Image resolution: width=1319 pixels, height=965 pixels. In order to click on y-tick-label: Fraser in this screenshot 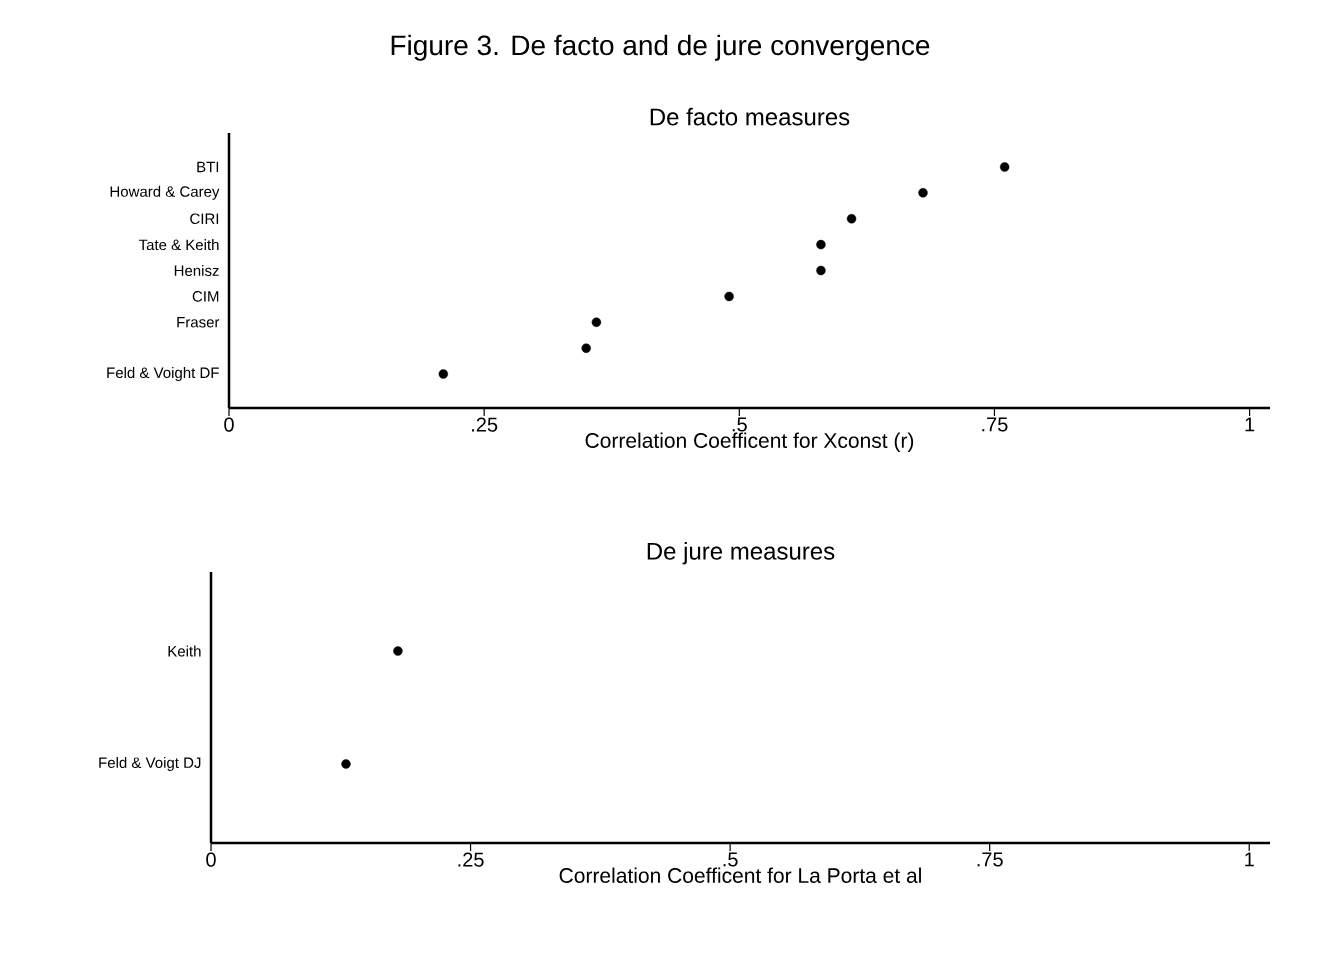, I will do `click(198, 322)`.